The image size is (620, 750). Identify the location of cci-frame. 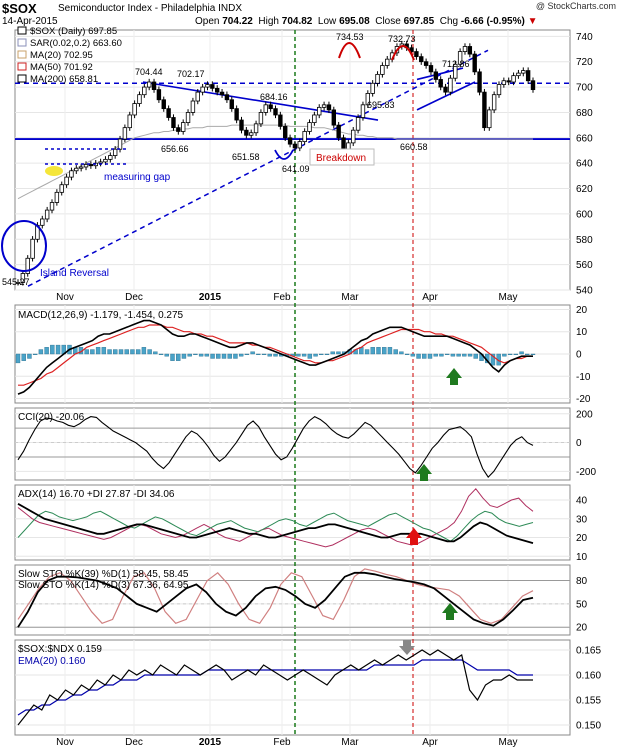
(292, 444).